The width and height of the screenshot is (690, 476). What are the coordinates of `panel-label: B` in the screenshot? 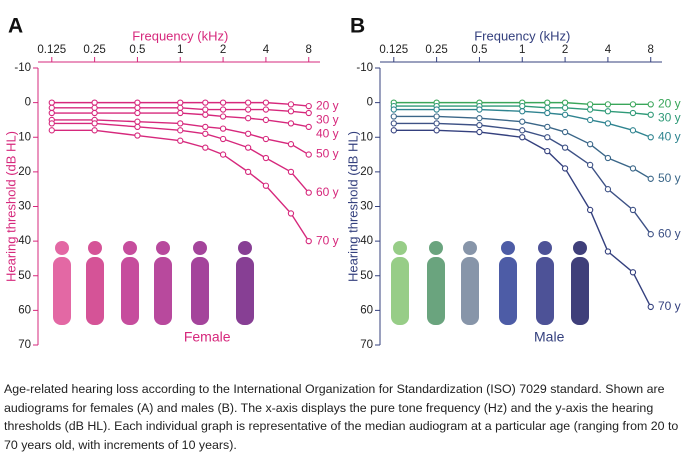 It's located at (357, 26).